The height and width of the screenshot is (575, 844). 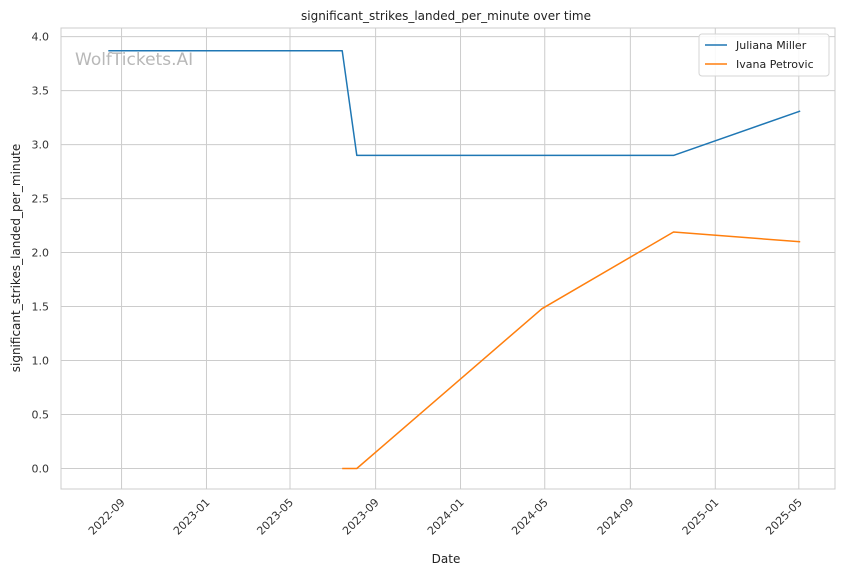 I want to click on y-axis-ticks: 0.0 0.5 1.0 1.5 2.0 2.5 3.0 3.5 4.0, so click(x=41, y=253).